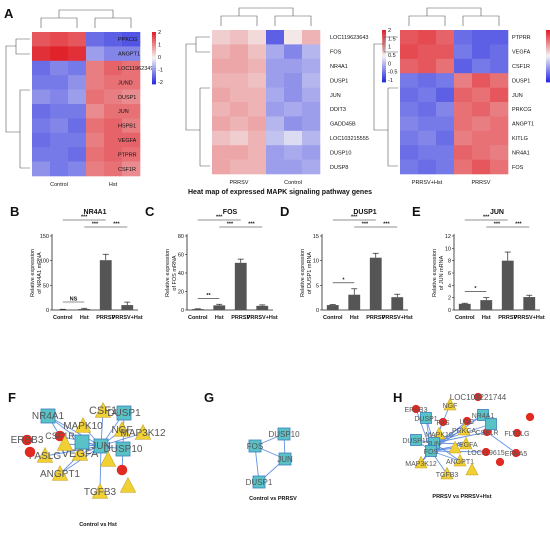 The image size is (550, 534). I want to click on network-caption: Control vs PRRSV, so click(273, 499).